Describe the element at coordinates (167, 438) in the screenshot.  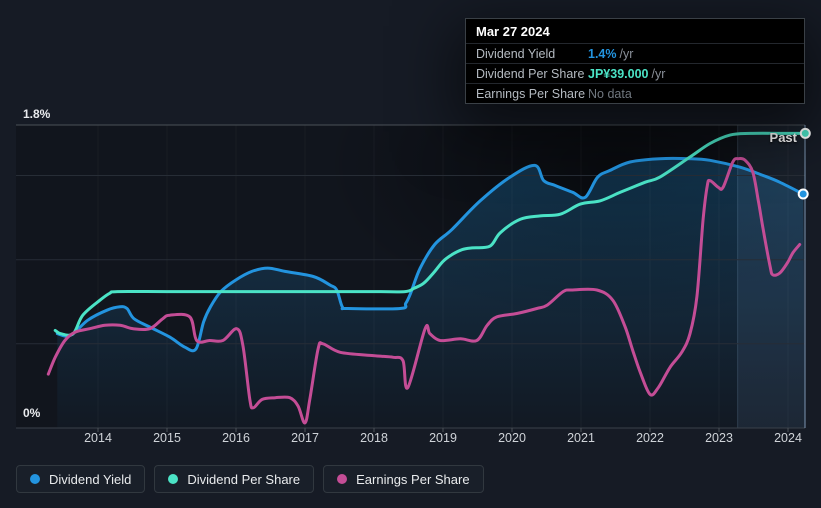
I see `x-axis-label-2015: 2015` at that location.